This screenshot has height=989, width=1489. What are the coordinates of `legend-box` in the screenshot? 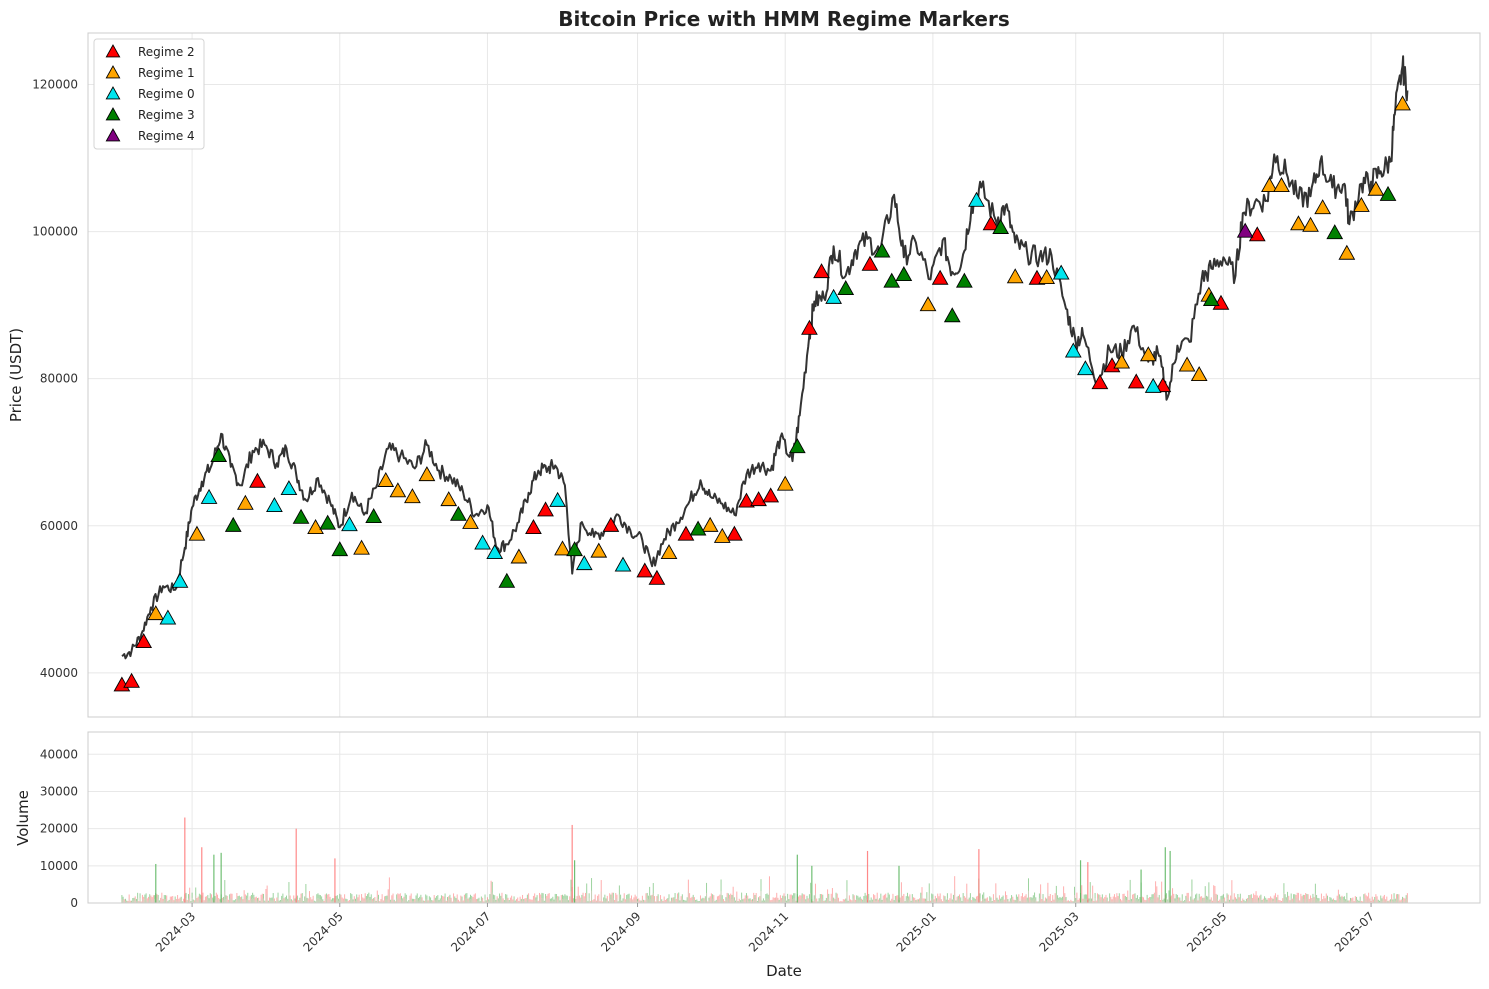 It's located at (149, 94).